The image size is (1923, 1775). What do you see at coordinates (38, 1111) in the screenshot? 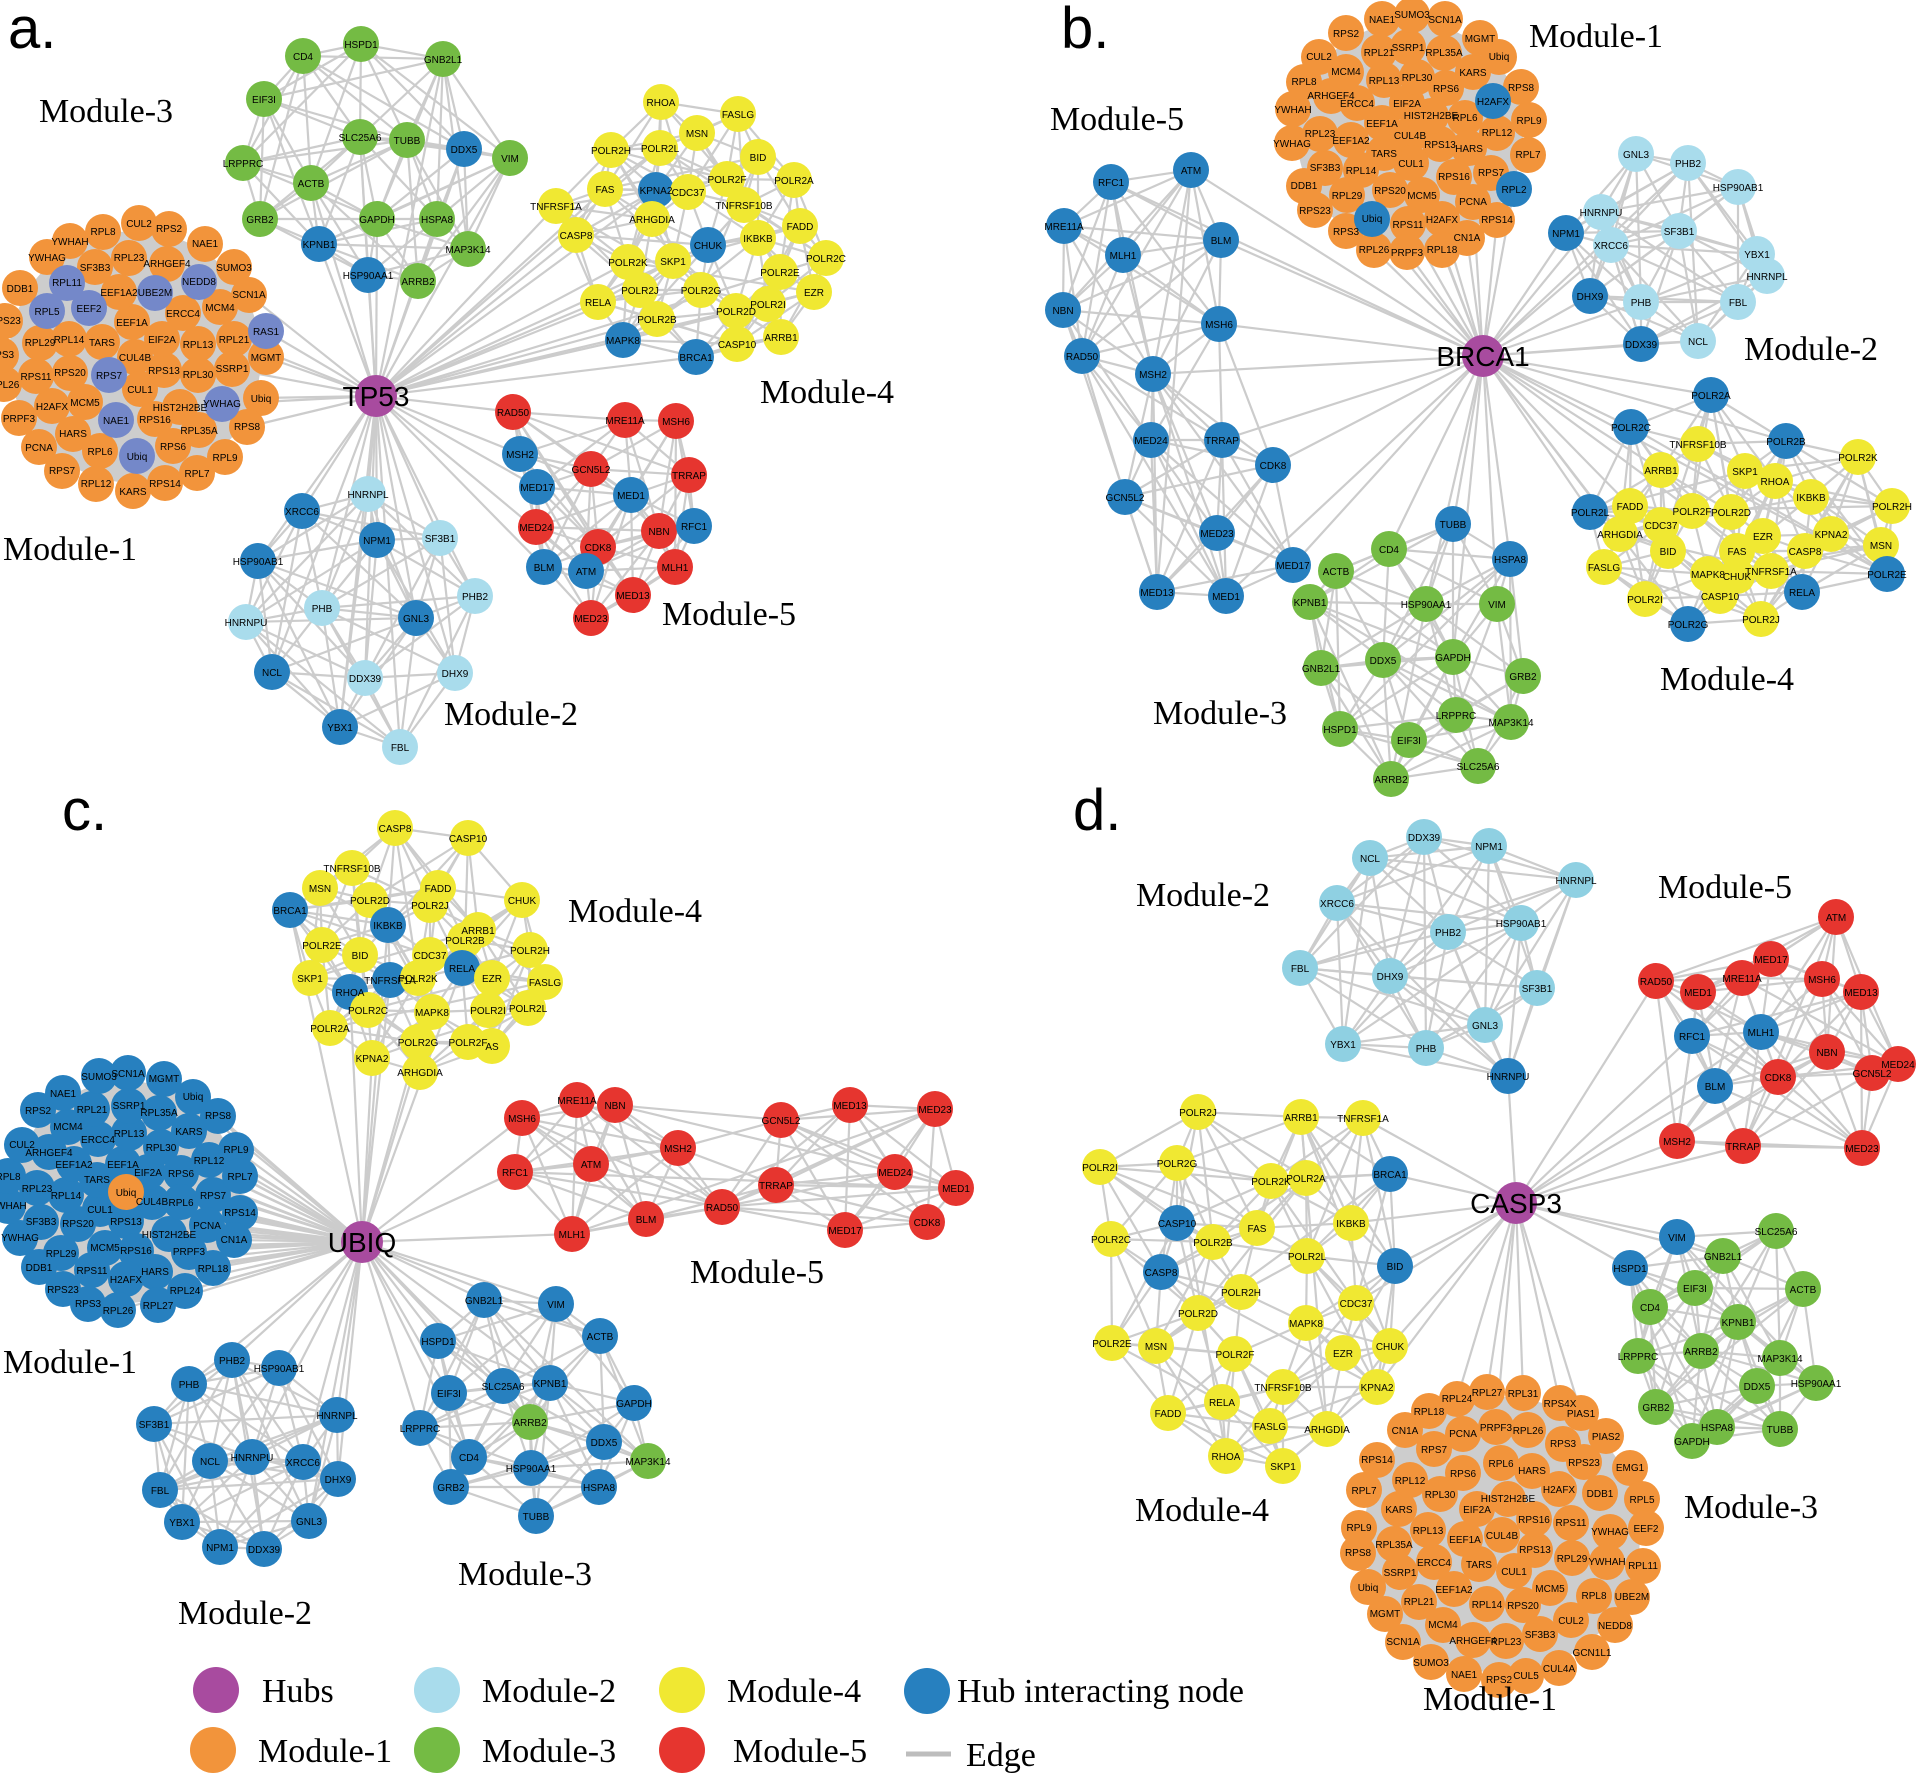
I see `svg-text: RPS2` at bounding box center [38, 1111].